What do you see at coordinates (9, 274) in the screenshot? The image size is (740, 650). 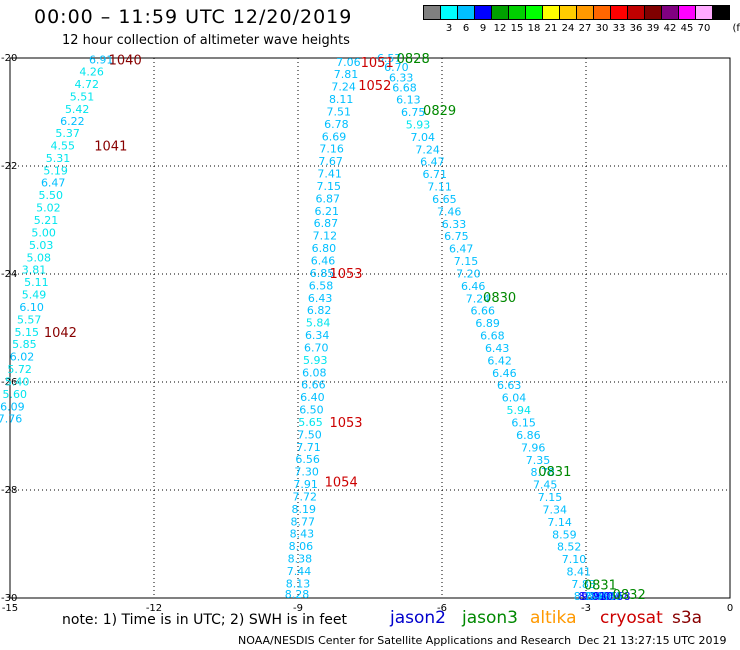 I see `y-tick-label: -24` at bounding box center [9, 274].